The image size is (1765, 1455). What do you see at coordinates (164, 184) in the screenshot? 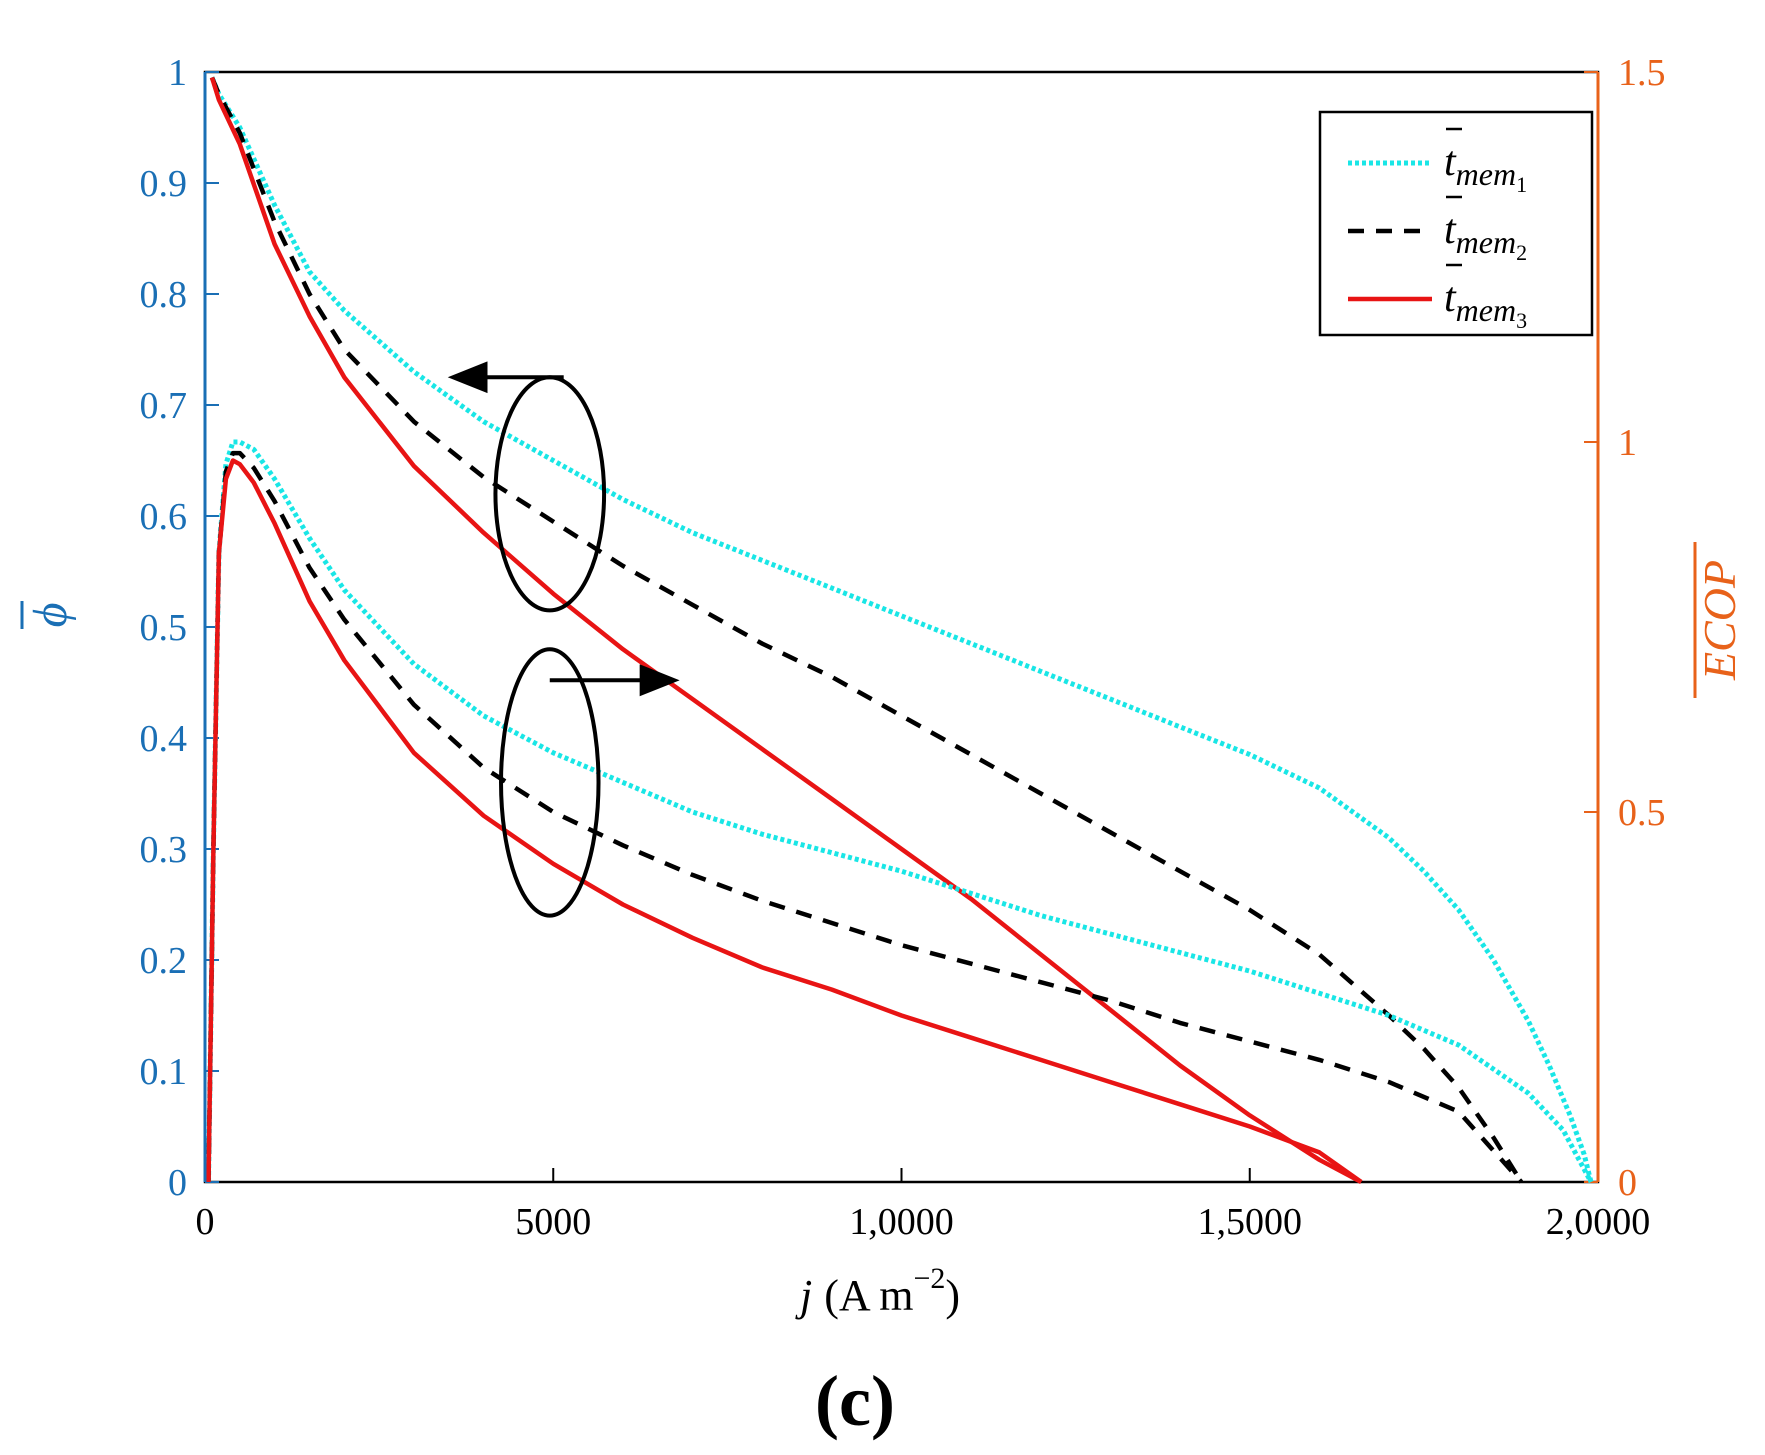
I see `left-tick-label: 0.9` at bounding box center [164, 184].